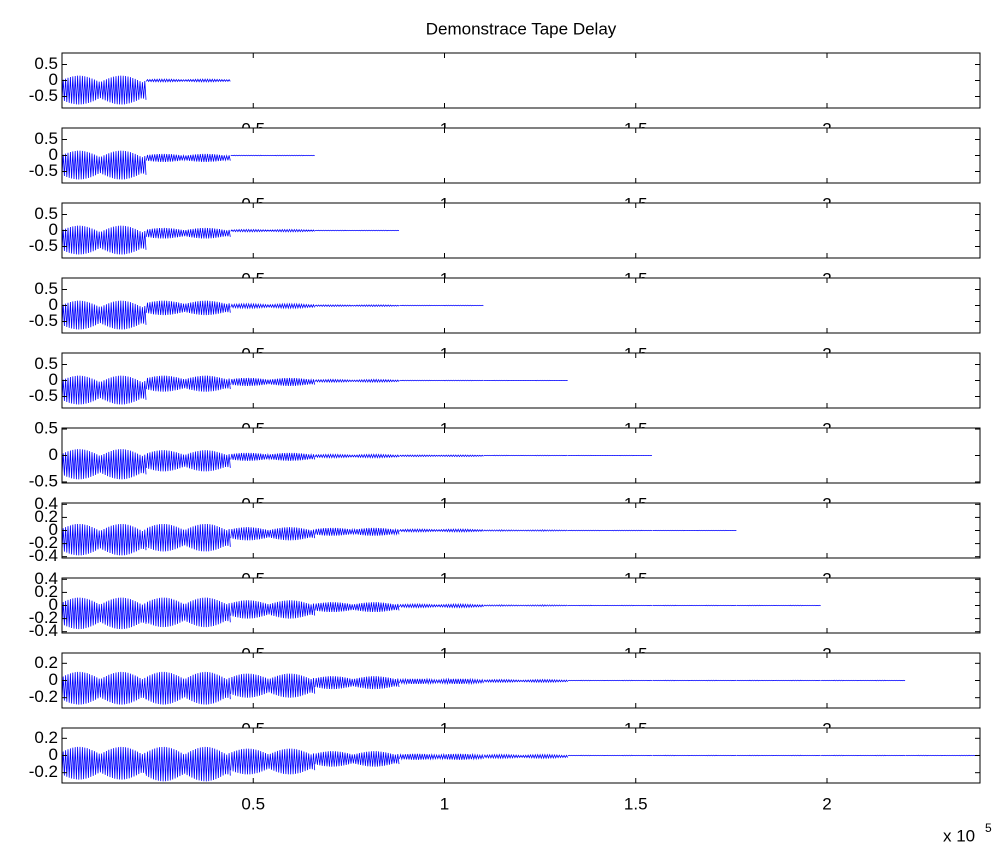  I want to click on y-tick-label: -0.4, so click(43, 555).